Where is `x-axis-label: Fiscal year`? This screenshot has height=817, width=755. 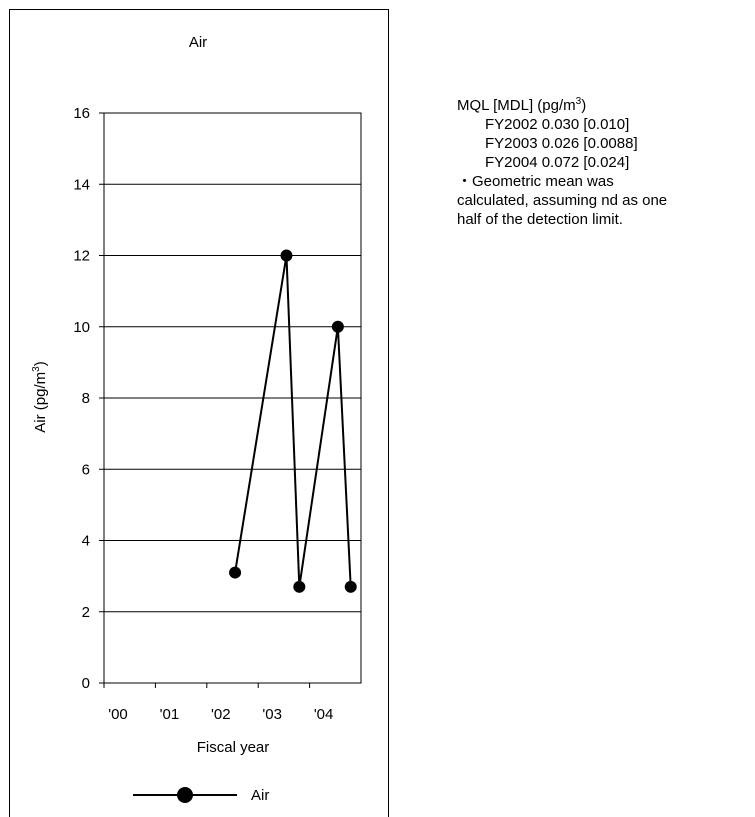
x-axis-label: Fiscal year is located at coordinates (233, 747).